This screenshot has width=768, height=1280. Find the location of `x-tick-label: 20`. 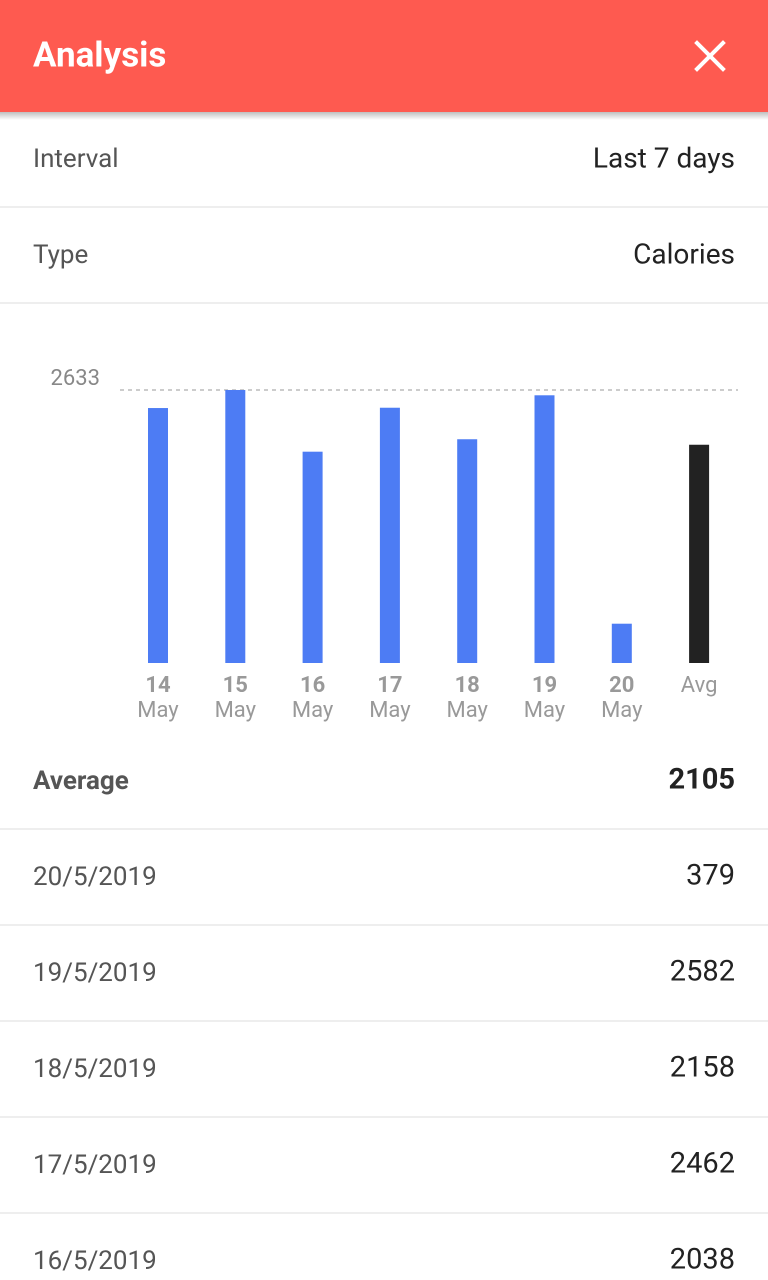

x-tick-label: 20 is located at coordinates (621, 685).